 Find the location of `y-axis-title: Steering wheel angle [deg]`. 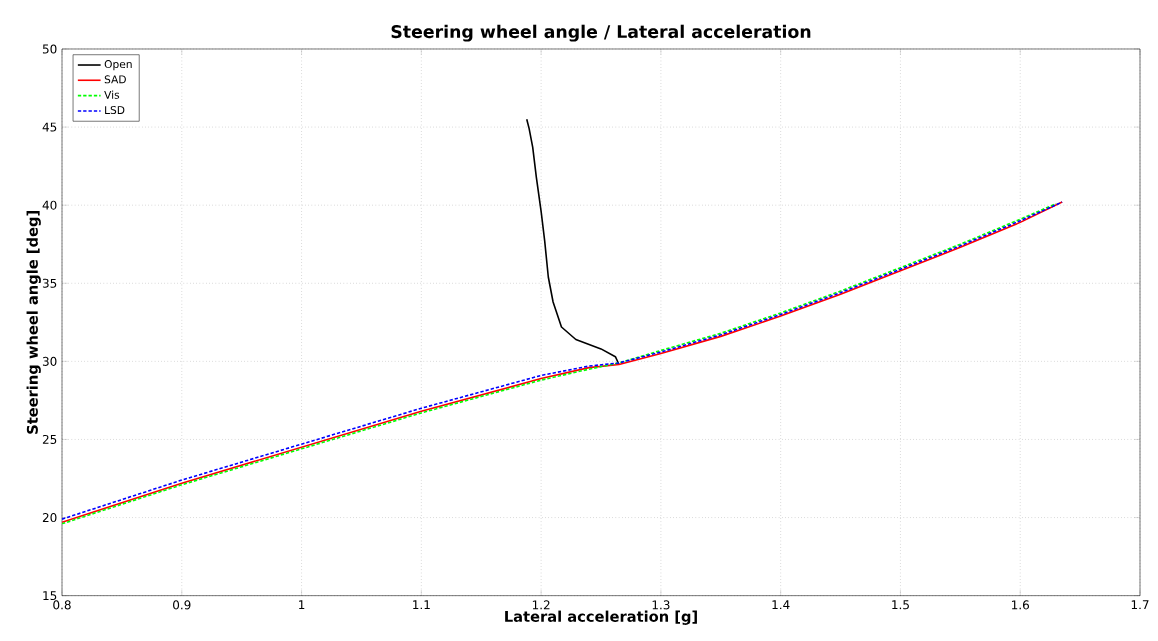

y-axis-title: Steering wheel angle [deg] is located at coordinates (33, 322).